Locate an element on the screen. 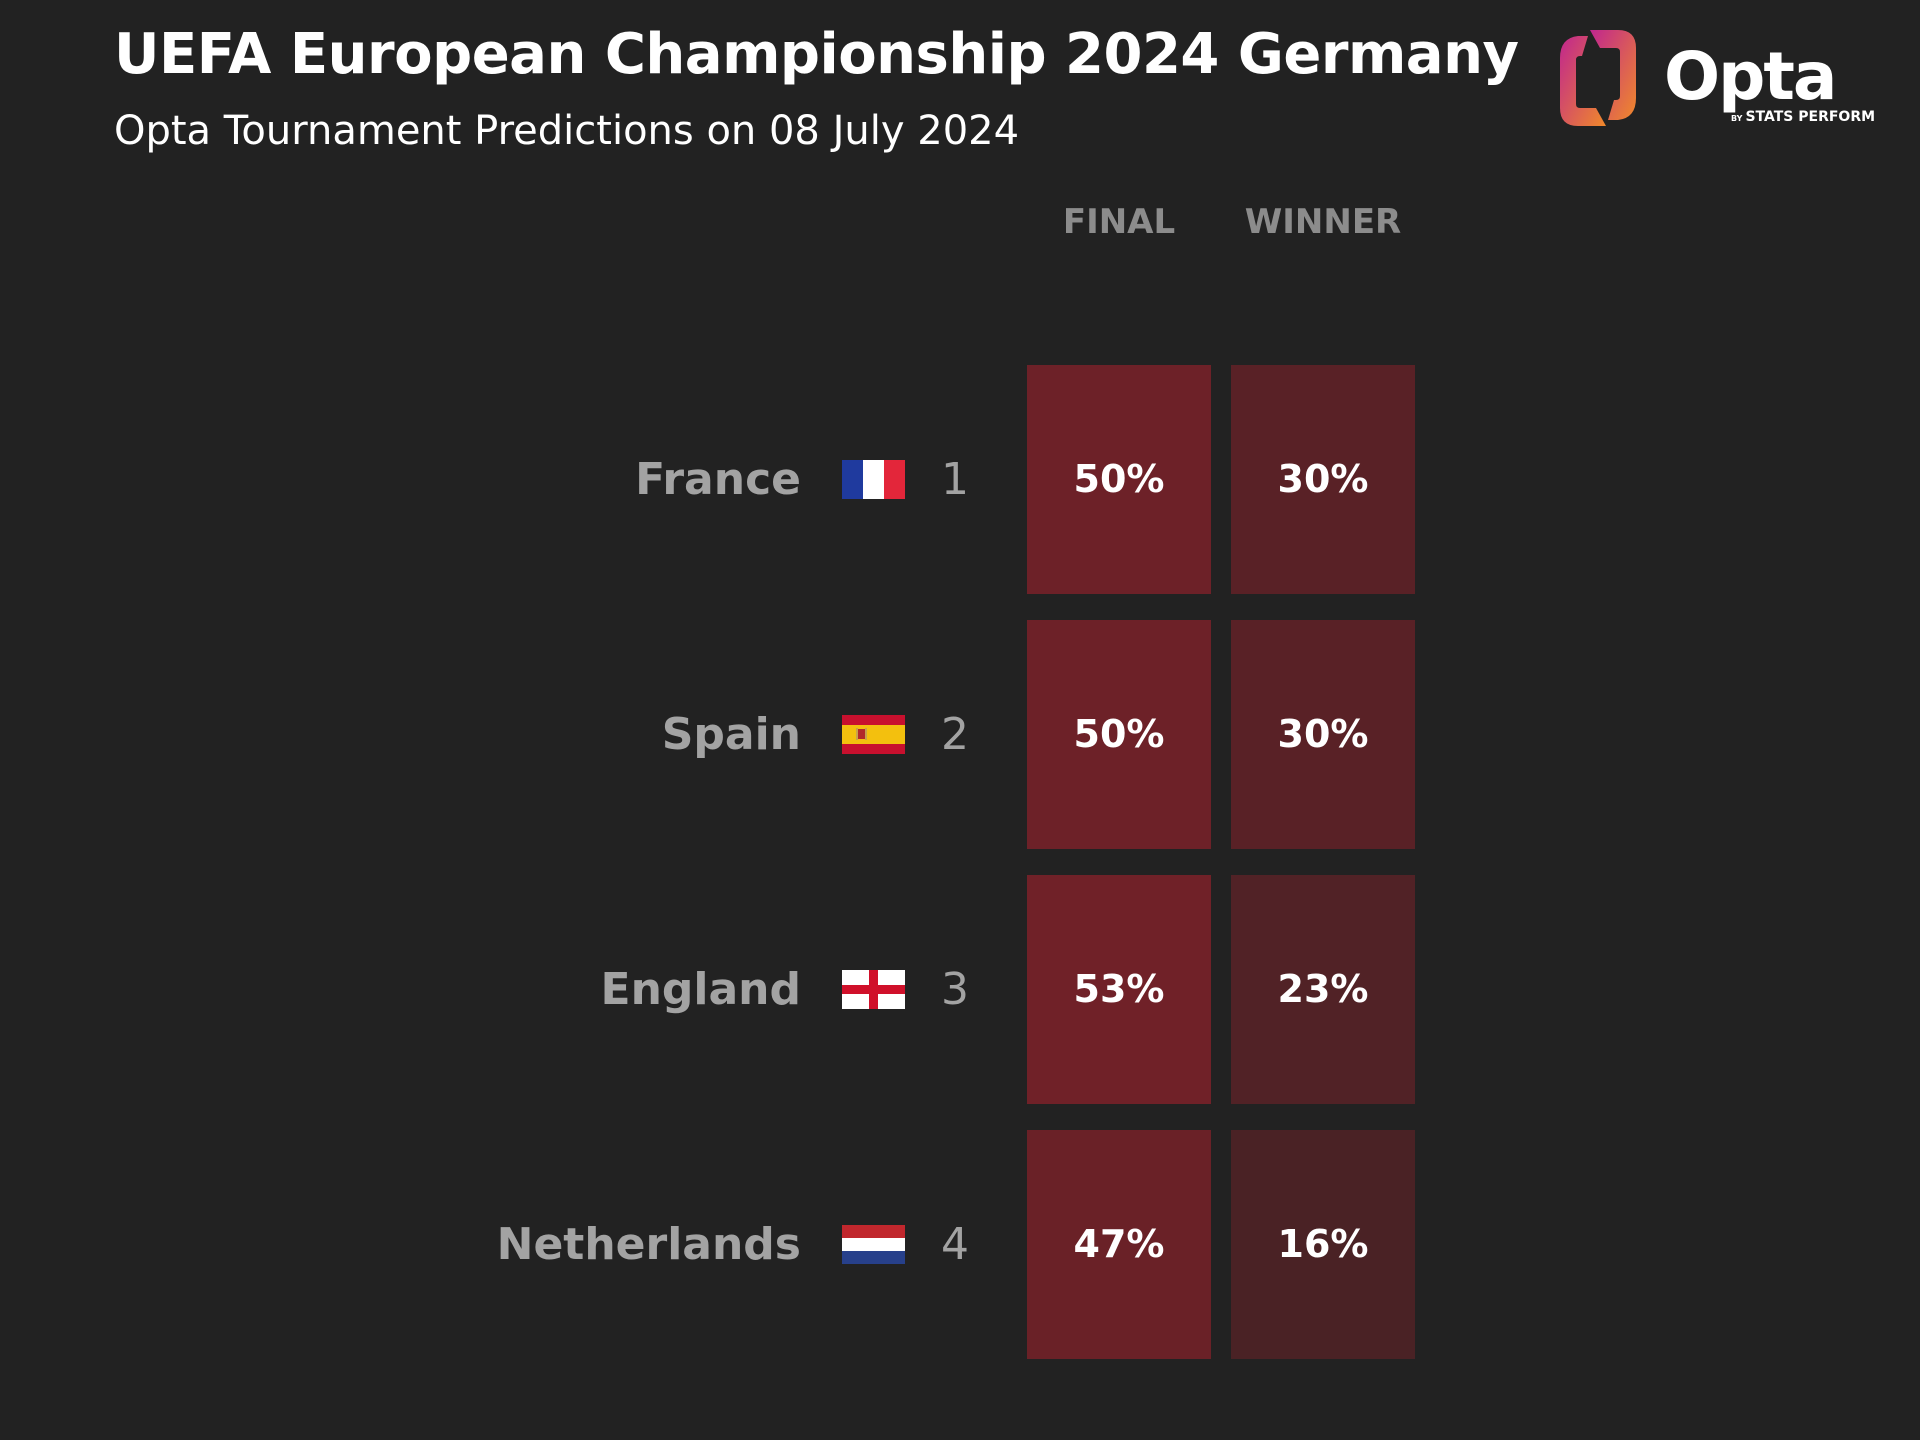  opta-logo: Opta BY STATS PERFORM is located at coordinates (1721, 81).